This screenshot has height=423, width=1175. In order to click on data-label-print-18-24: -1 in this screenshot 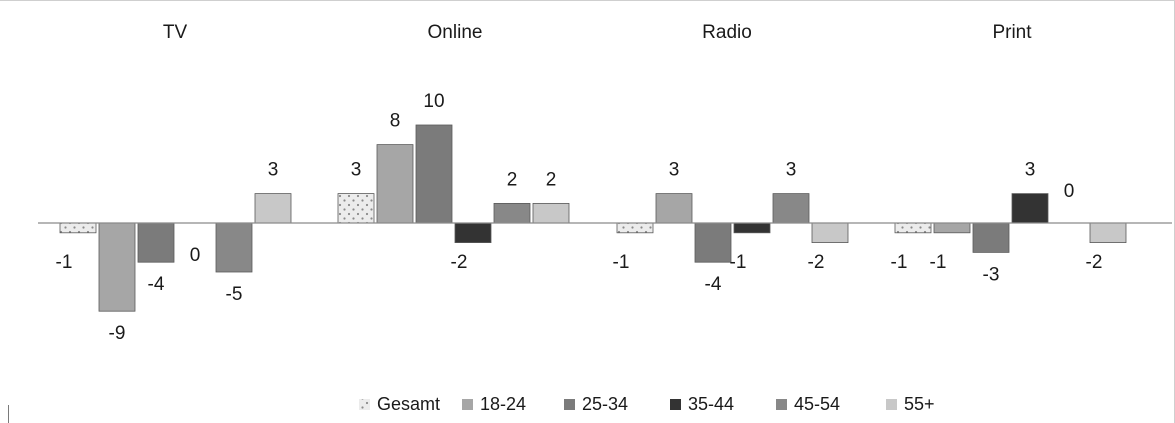, I will do `click(938, 262)`.